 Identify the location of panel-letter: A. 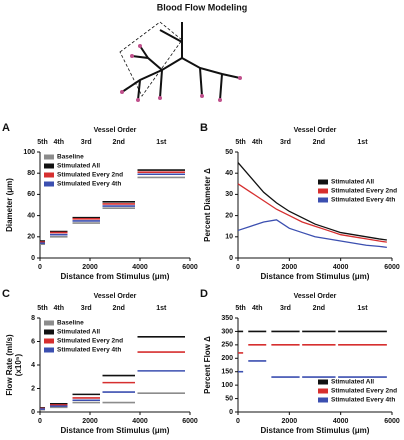
(6, 128).